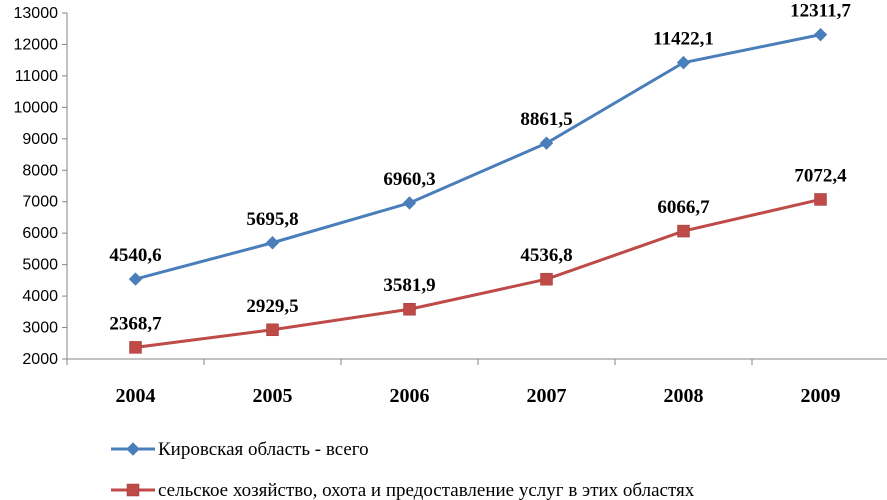 The width and height of the screenshot is (887, 500). Describe the element at coordinates (135, 323) in the screenshot. I see `data-label: 2368,7` at that location.